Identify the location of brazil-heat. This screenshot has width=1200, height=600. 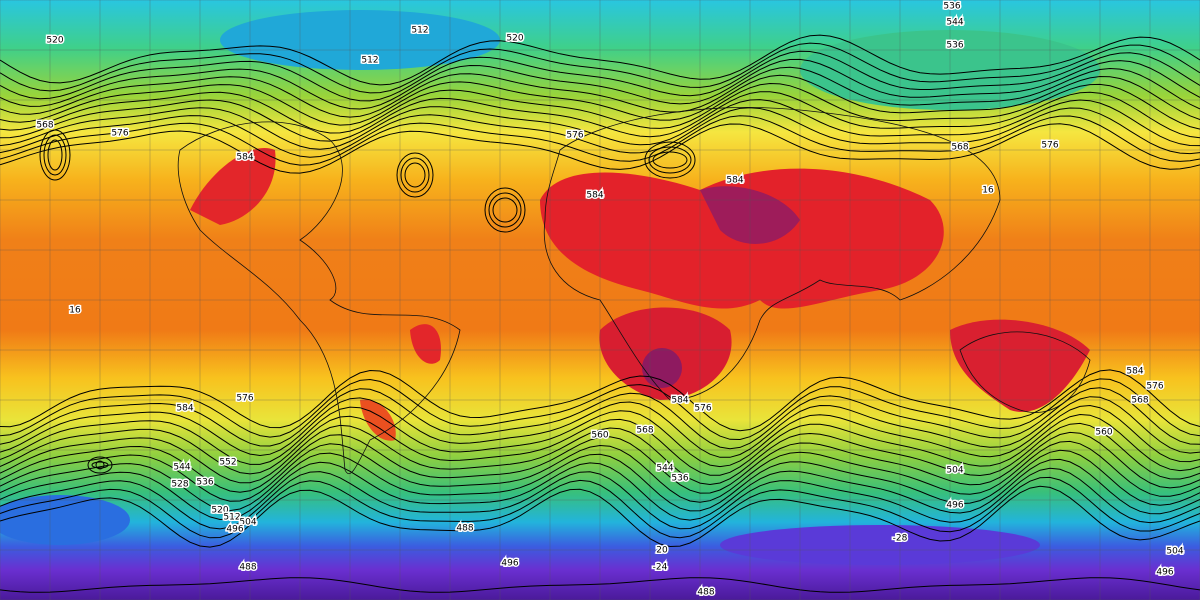
(425, 344).